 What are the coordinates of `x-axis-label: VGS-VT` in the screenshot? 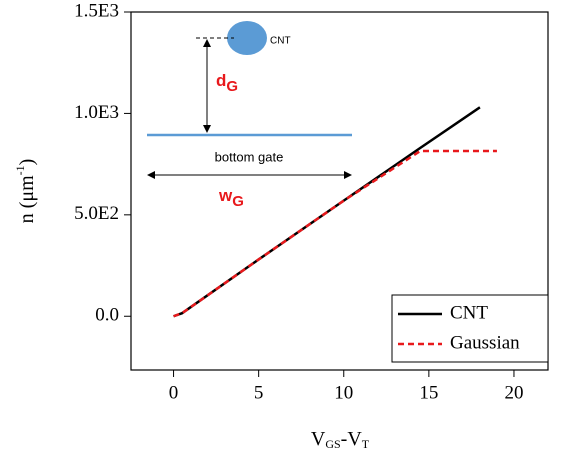 It's located at (340, 439).